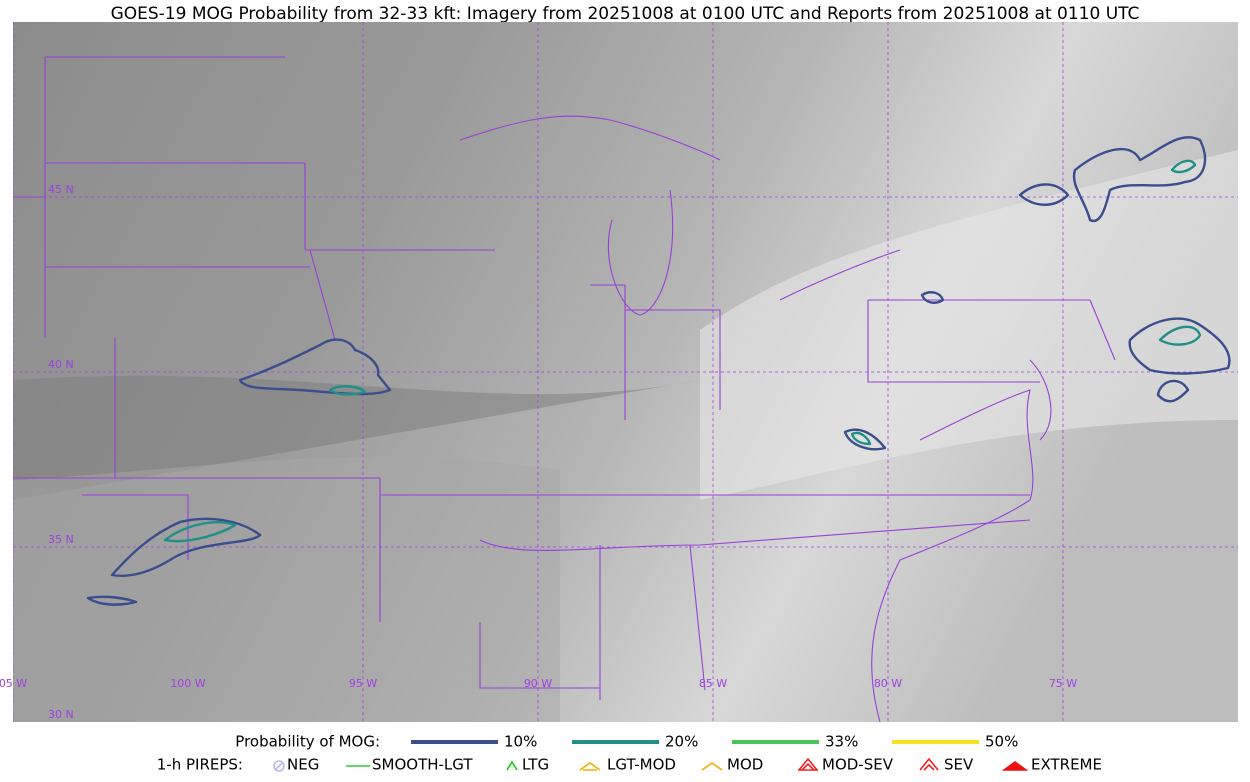  Describe the element at coordinates (61, 189) in the screenshot. I see `lat-label: 45 N` at that location.